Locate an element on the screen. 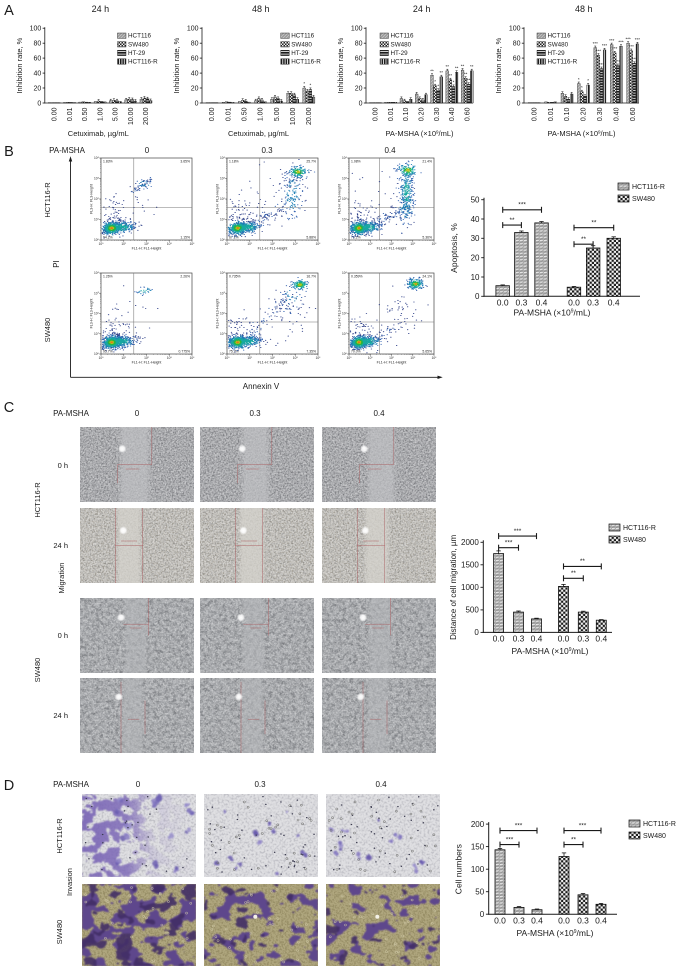 This screenshot has width=688, height=968. svg-text: PI is located at coordinates (56, 264).